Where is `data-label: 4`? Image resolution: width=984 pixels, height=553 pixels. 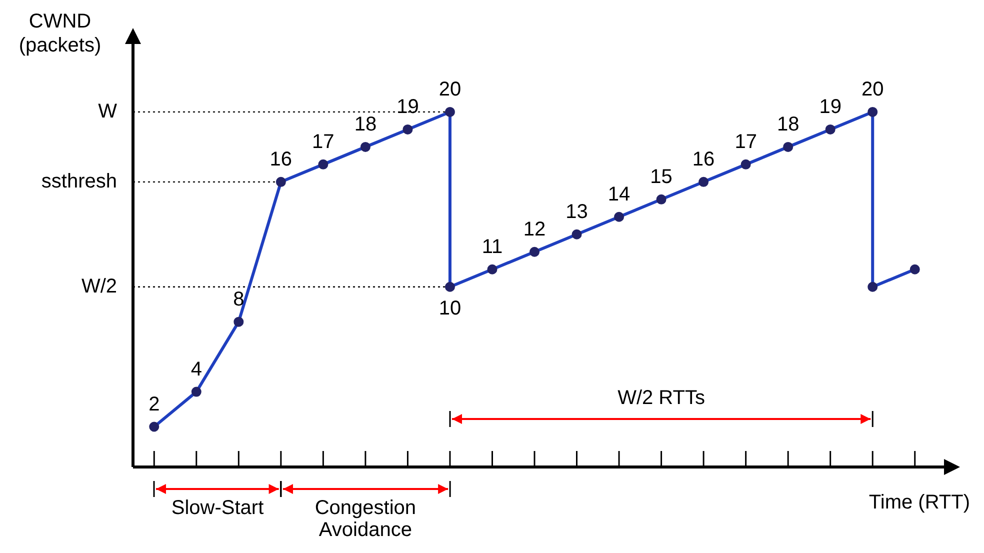
data-label: 4 is located at coordinates (196, 369).